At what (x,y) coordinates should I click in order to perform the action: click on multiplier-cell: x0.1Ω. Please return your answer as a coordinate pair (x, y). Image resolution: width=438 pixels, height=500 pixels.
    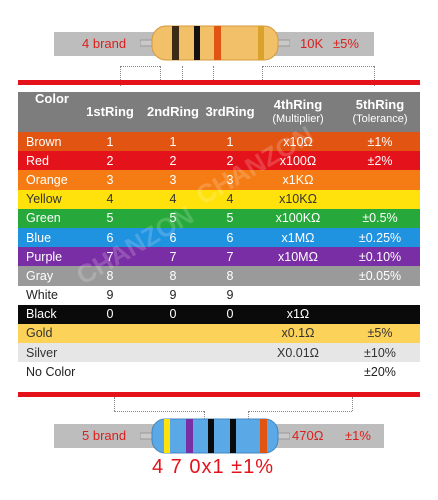
    Looking at the image, I should click on (298, 333).